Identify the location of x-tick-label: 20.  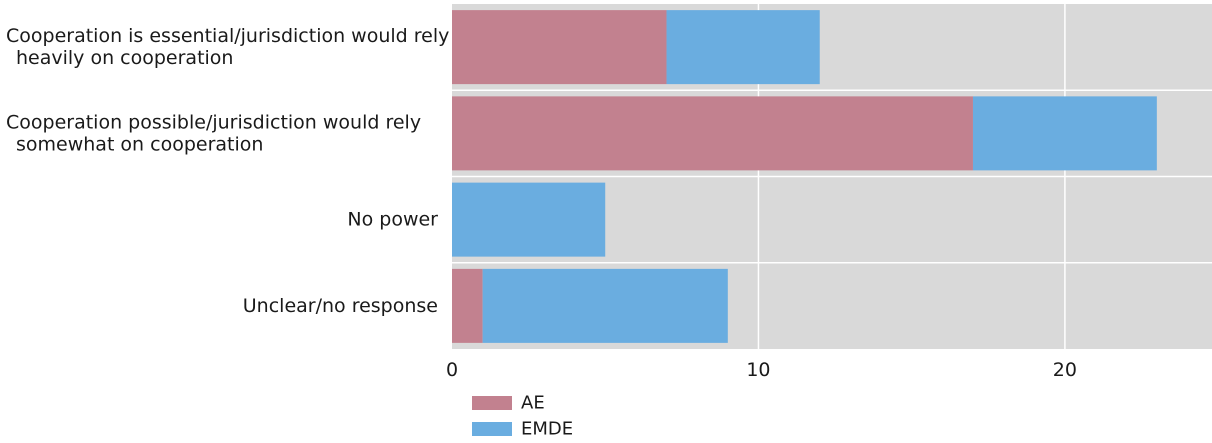
(1065, 370).